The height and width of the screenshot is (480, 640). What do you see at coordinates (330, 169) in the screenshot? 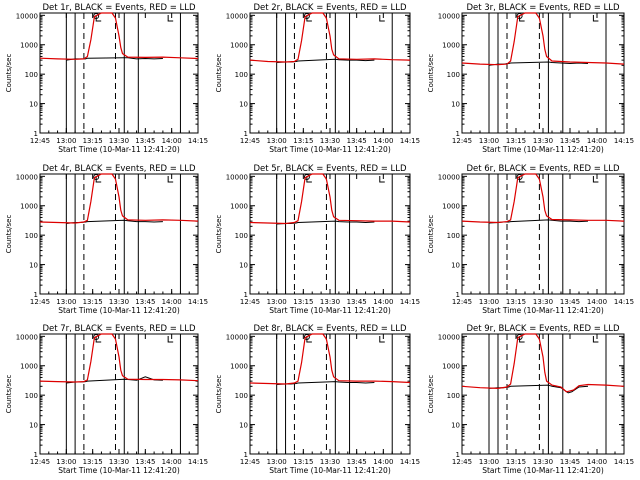
I see `chart-title: Det 5r, BLACK = Events, RED = LLD` at bounding box center [330, 169].